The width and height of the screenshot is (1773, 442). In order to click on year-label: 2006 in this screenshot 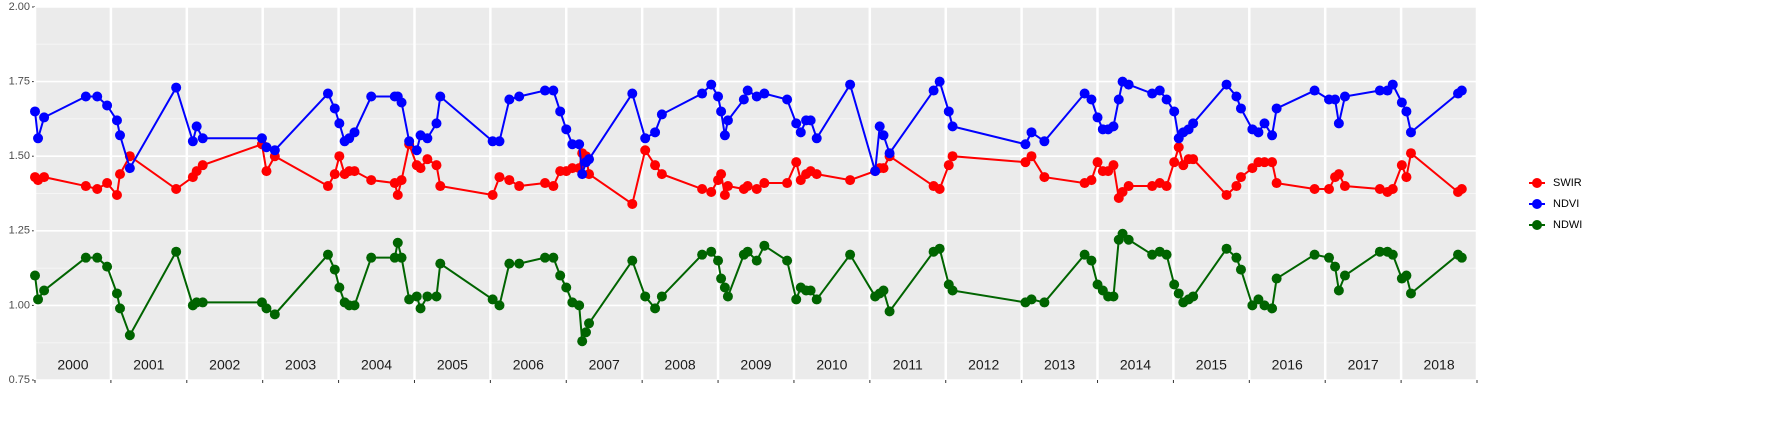, I will do `click(528, 365)`.